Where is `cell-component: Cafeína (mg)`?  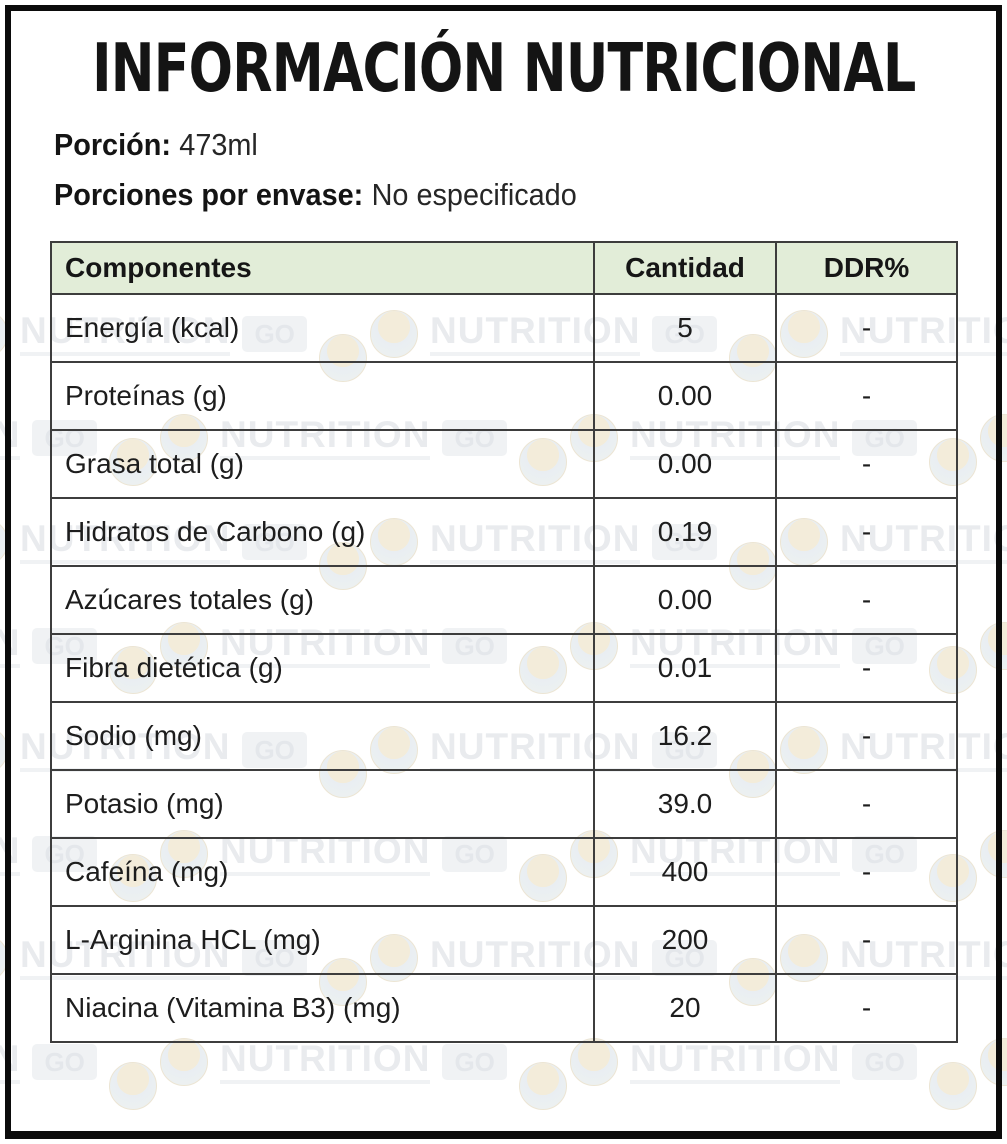 cell-component: Cafeína (mg) is located at coordinates (322, 872).